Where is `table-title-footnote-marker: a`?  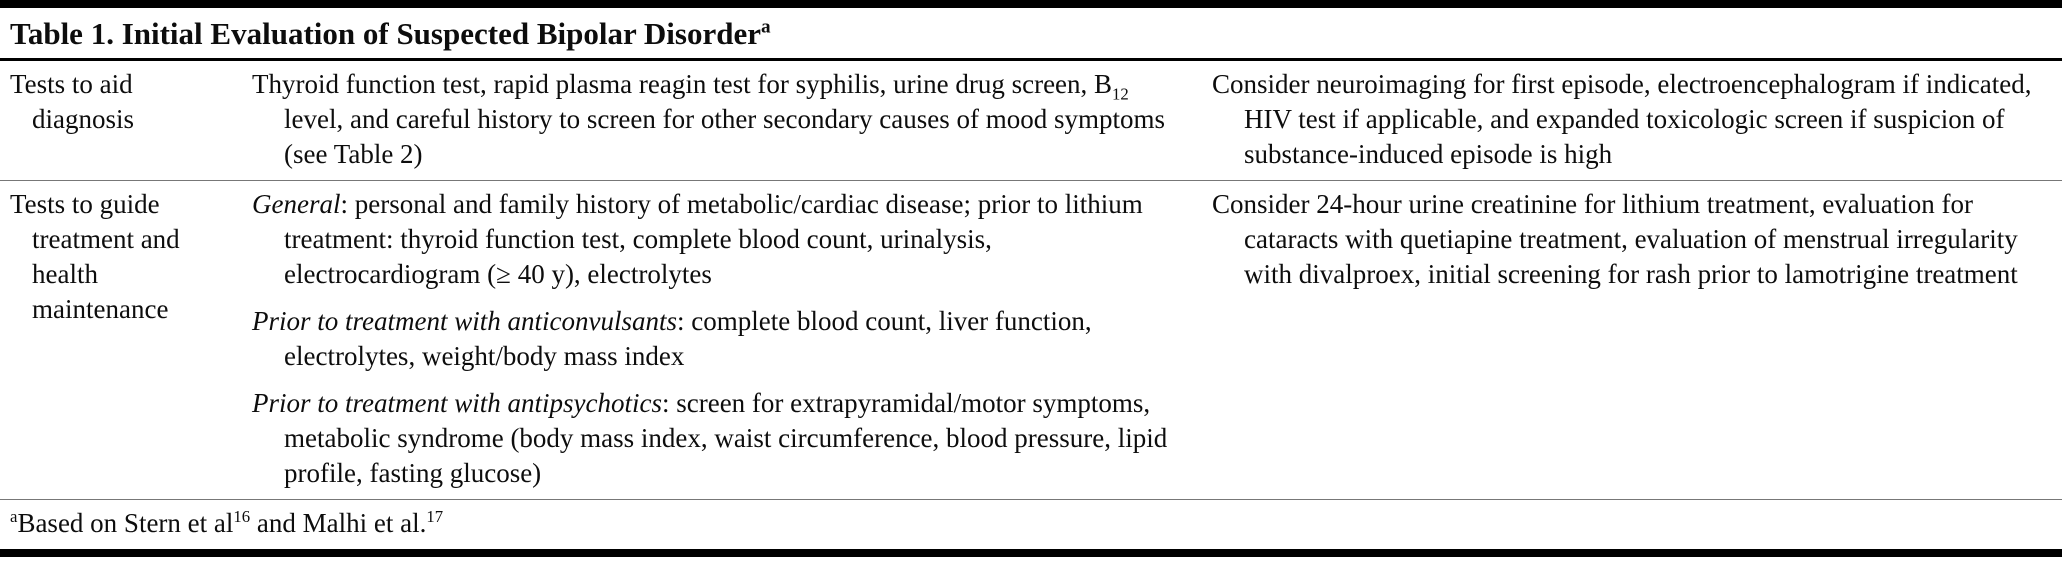 table-title-footnote-marker: a is located at coordinates (766, 27).